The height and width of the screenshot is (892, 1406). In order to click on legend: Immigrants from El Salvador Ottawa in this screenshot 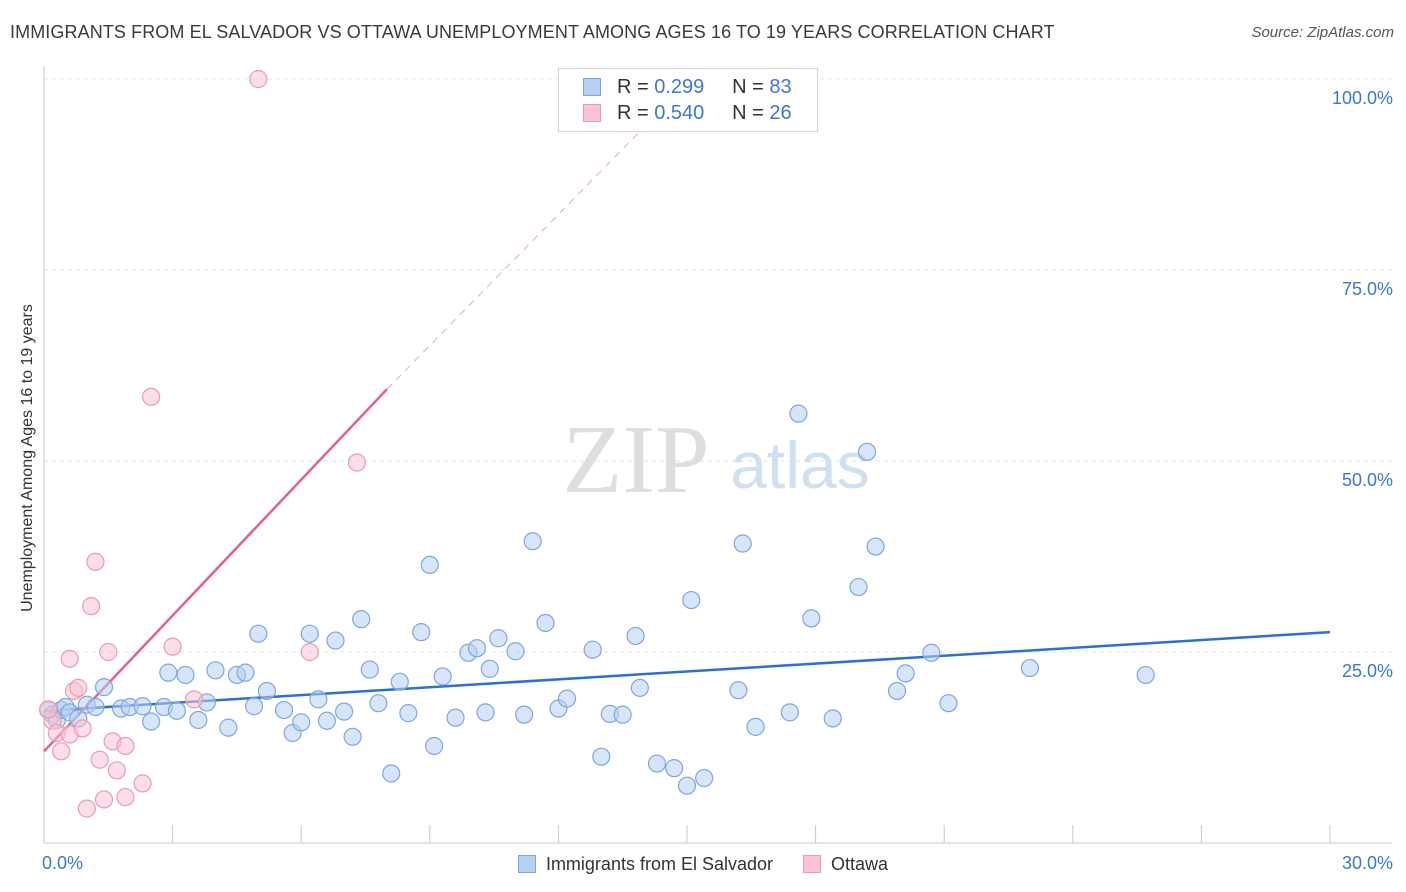, I will do `click(703, 864)`.